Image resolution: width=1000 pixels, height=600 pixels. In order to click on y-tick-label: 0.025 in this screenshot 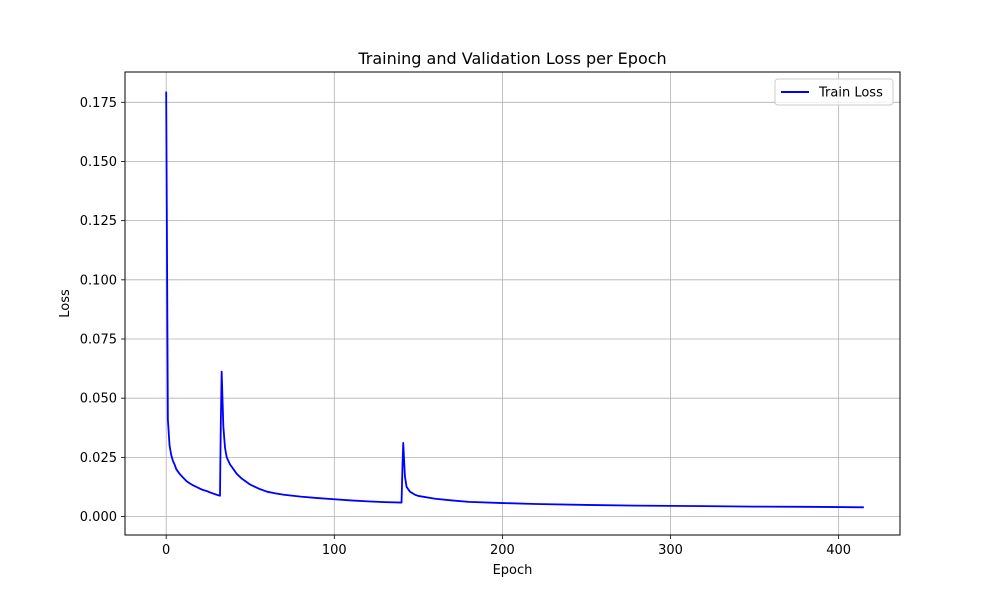, I will do `click(98, 458)`.